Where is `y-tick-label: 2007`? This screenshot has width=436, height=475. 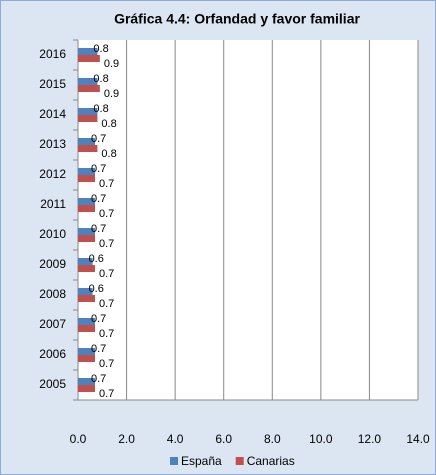 y-tick-label: 2007 is located at coordinates (52, 324).